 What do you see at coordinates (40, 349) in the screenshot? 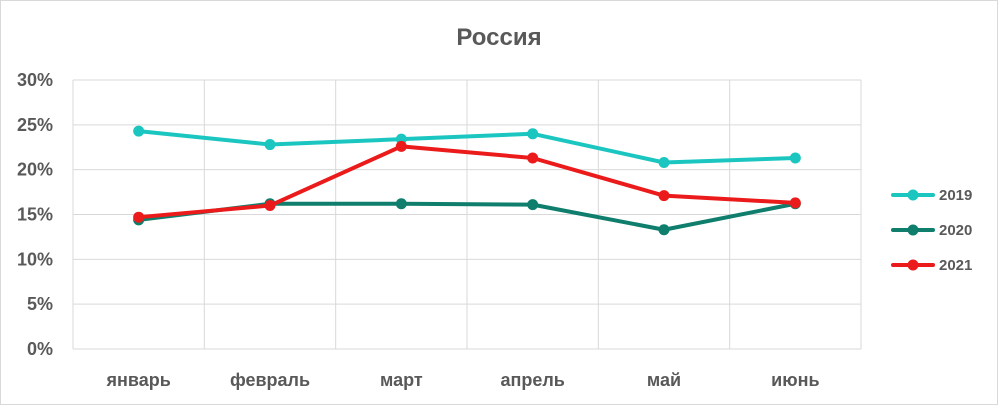
I see `y-tick-label: 0%` at bounding box center [40, 349].